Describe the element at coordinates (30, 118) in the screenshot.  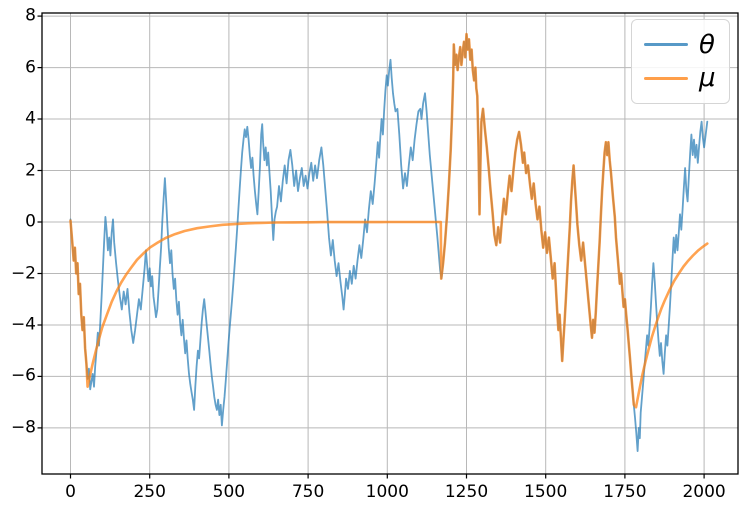
I see `y-tick-label: 4` at that location.